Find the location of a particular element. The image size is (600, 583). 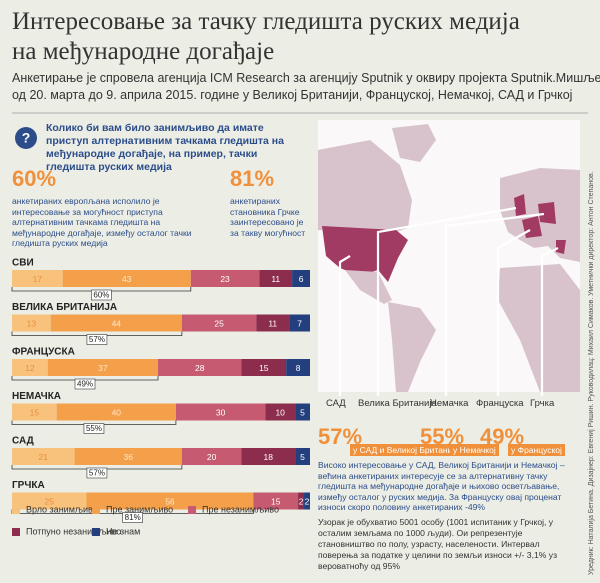

legend-label: Пре незанимљиво is located at coordinates (240, 509).